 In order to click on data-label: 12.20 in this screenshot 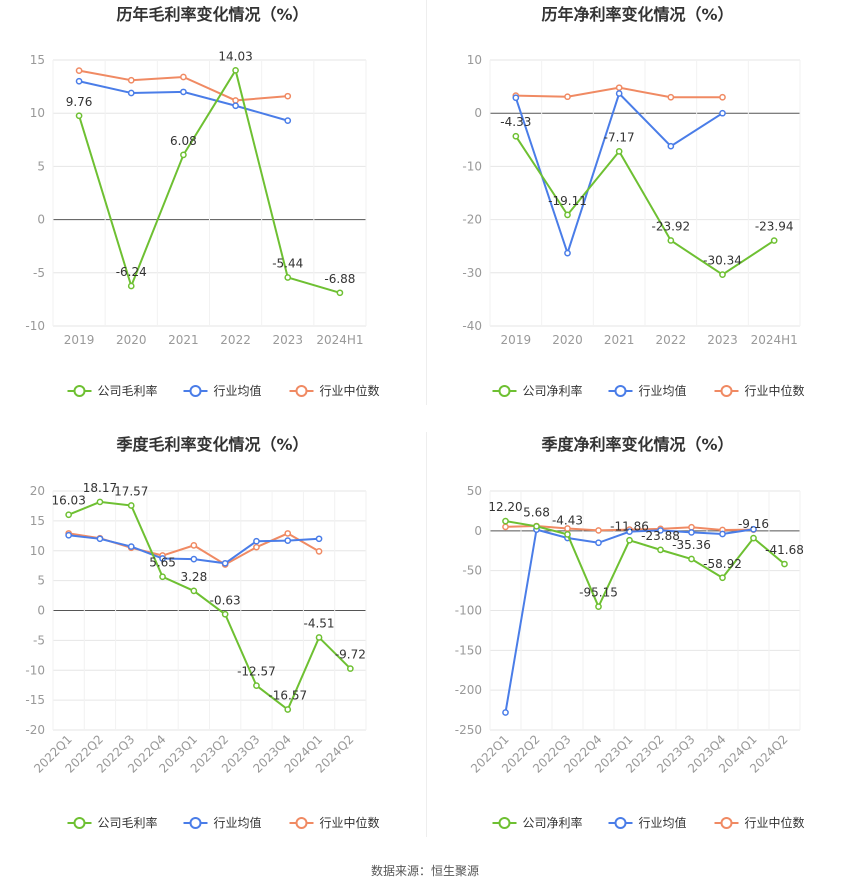, I will do `click(505, 507)`.